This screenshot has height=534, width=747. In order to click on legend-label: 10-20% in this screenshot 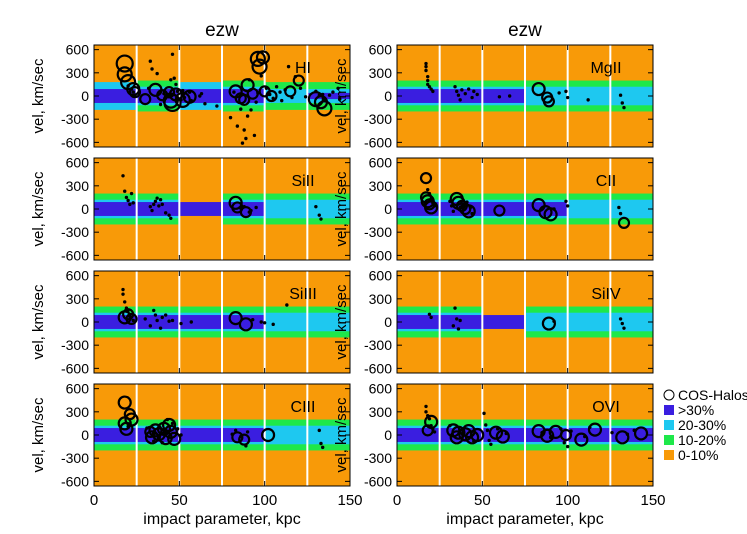, I will do `click(702, 440)`.